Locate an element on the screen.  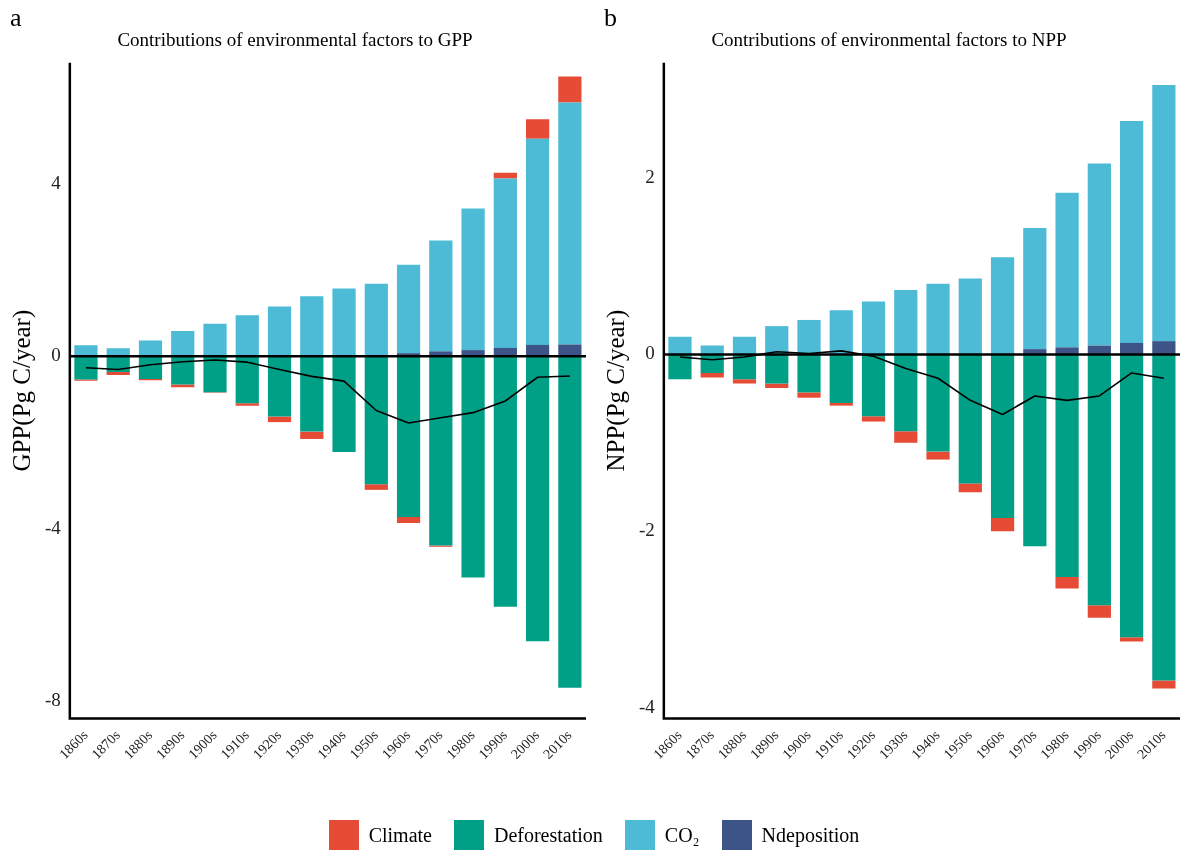
y-tick-label: 2 is located at coordinates (650, 176).